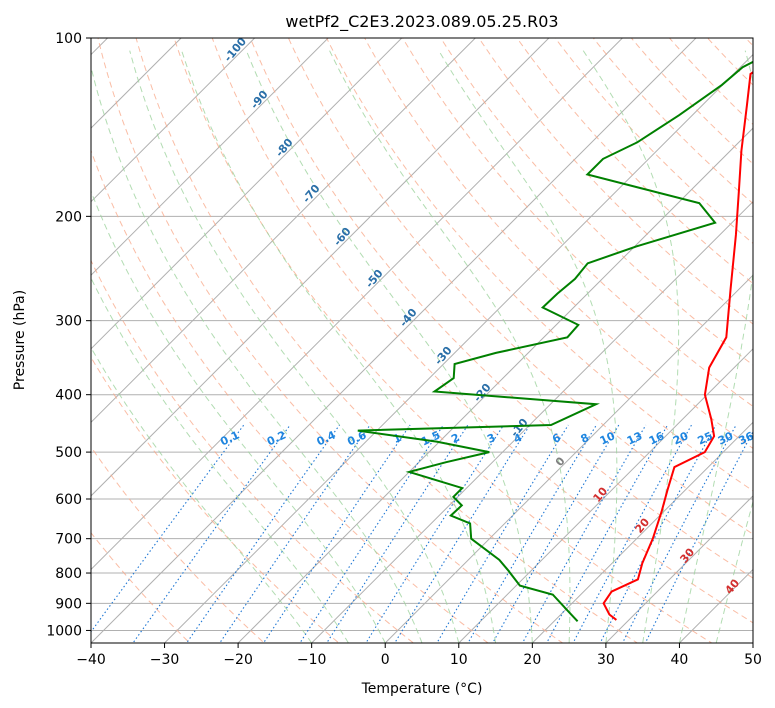  What do you see at coordinates (68, 322) in the screenshot?
I see `y-tick-label: 300` at bounding box center [68, 322].